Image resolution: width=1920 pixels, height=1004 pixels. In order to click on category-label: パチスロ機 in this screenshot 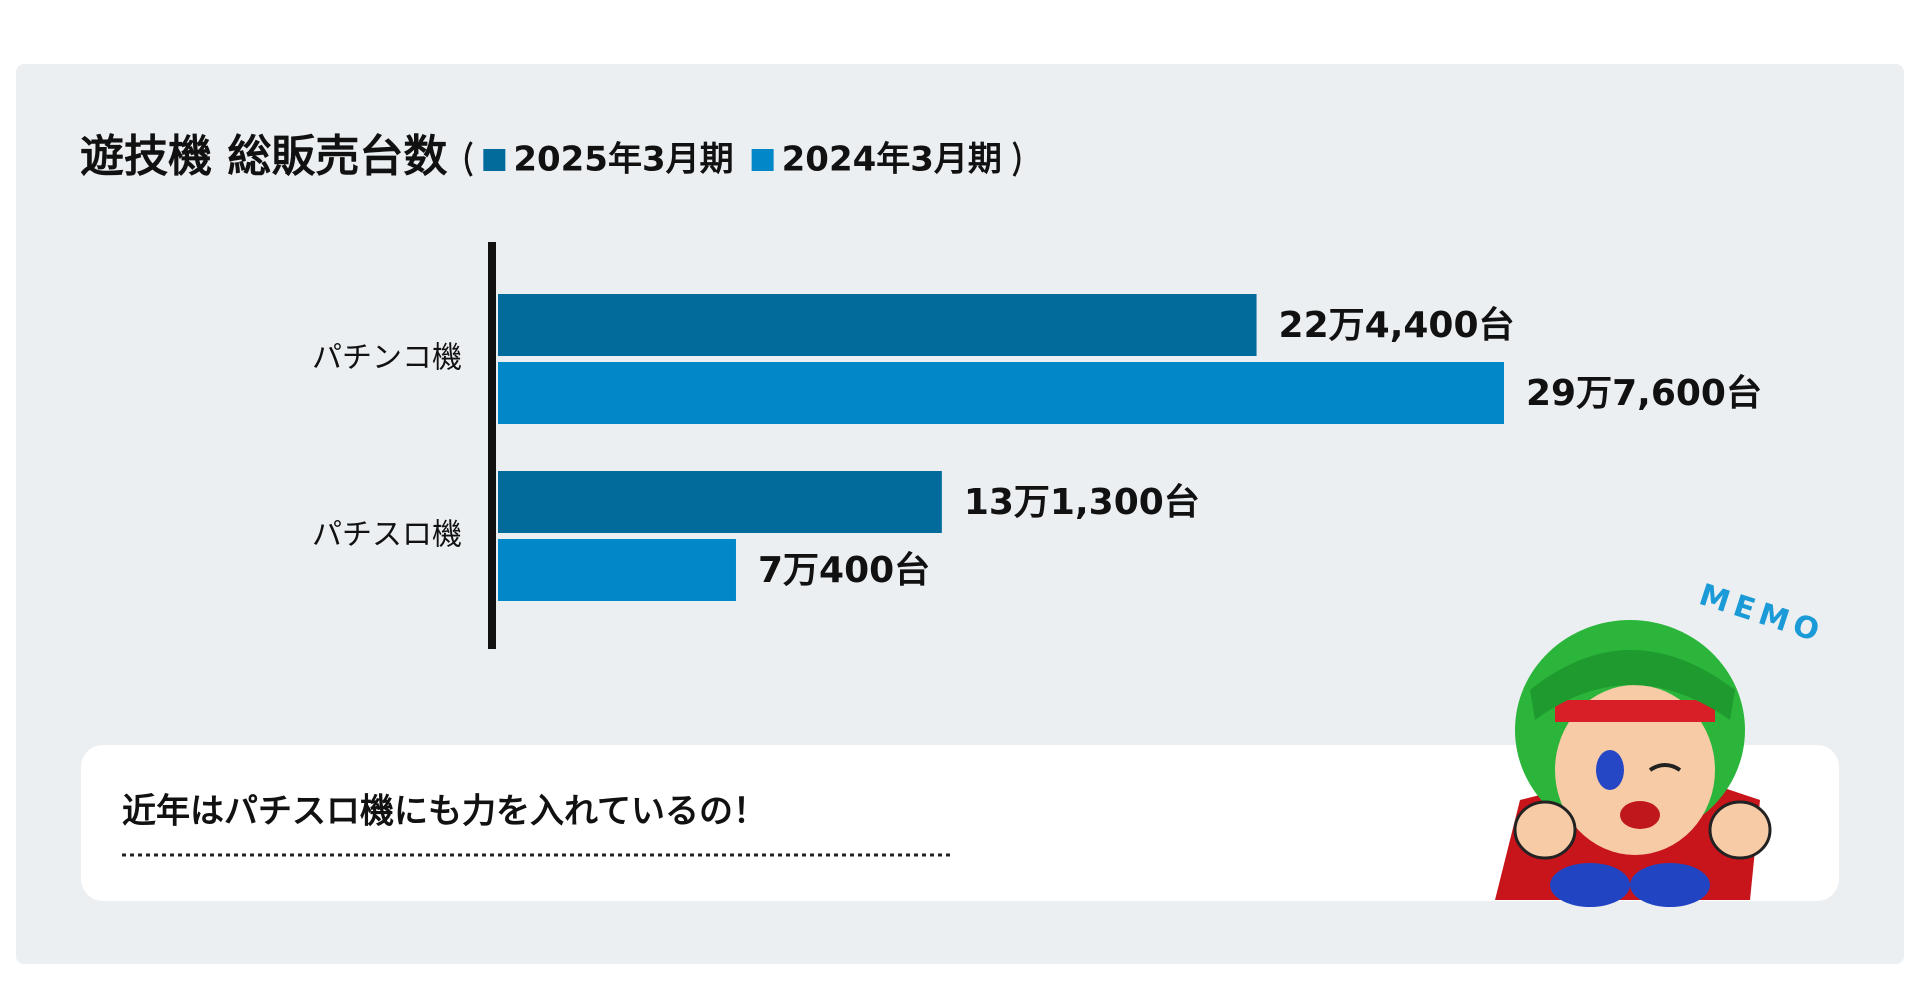, I will do `click(387, 535)`.